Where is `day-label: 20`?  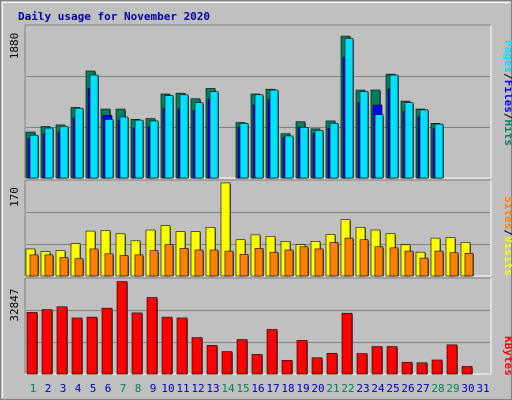 day-label: 20 is located at coordinates (317, 388).